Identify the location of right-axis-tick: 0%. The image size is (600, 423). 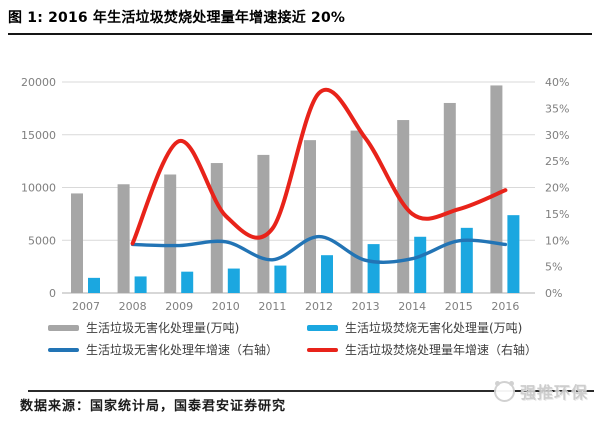
(553, 293).